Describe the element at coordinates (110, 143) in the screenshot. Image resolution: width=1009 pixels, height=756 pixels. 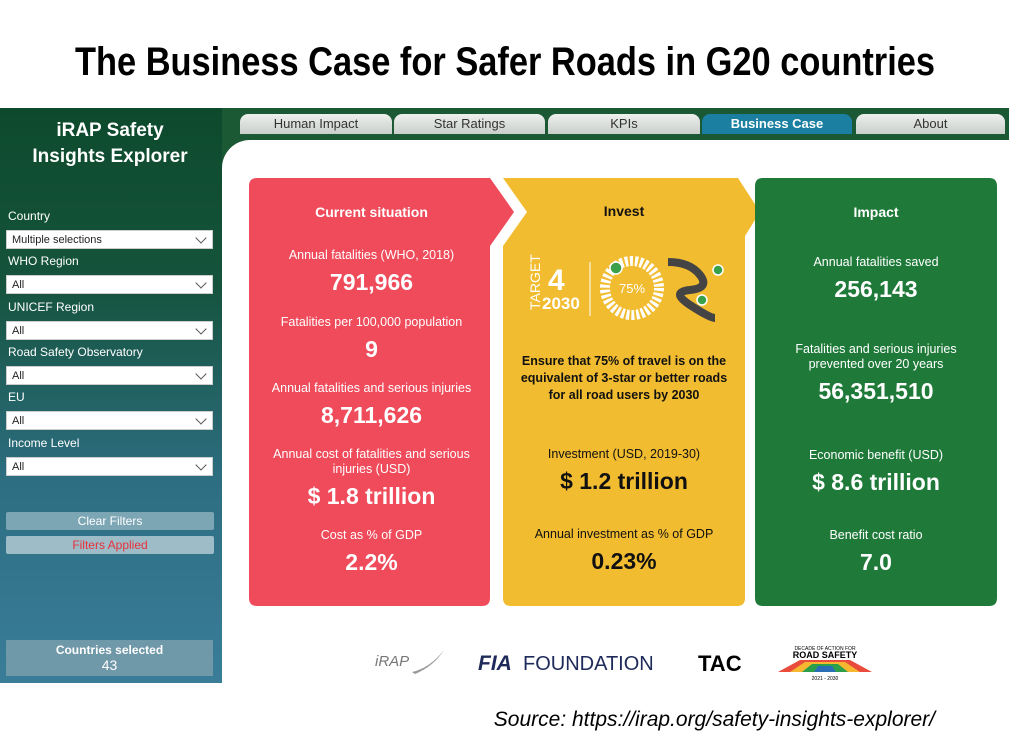
I see `app-title: iRAP Safety Insights Explorer` at that location.